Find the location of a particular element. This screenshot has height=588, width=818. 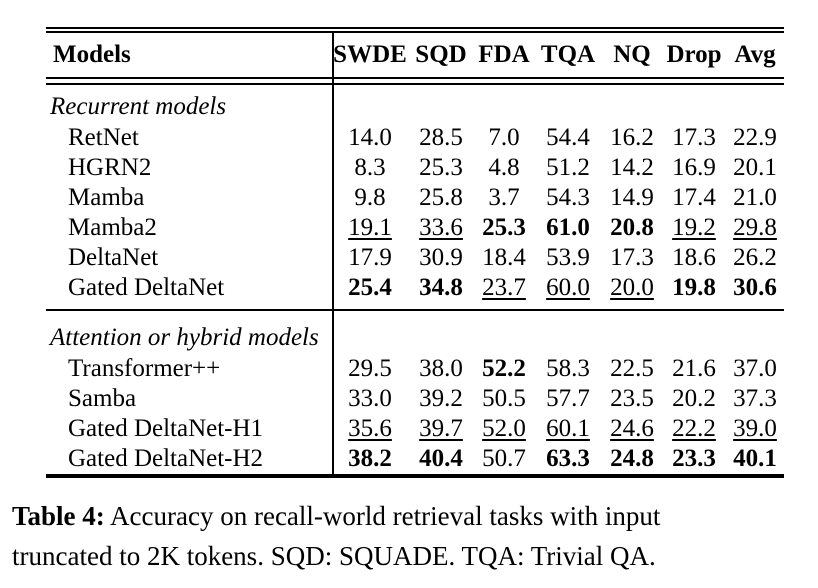

section-label: Recurrent models is located at coordinates (138, 106).